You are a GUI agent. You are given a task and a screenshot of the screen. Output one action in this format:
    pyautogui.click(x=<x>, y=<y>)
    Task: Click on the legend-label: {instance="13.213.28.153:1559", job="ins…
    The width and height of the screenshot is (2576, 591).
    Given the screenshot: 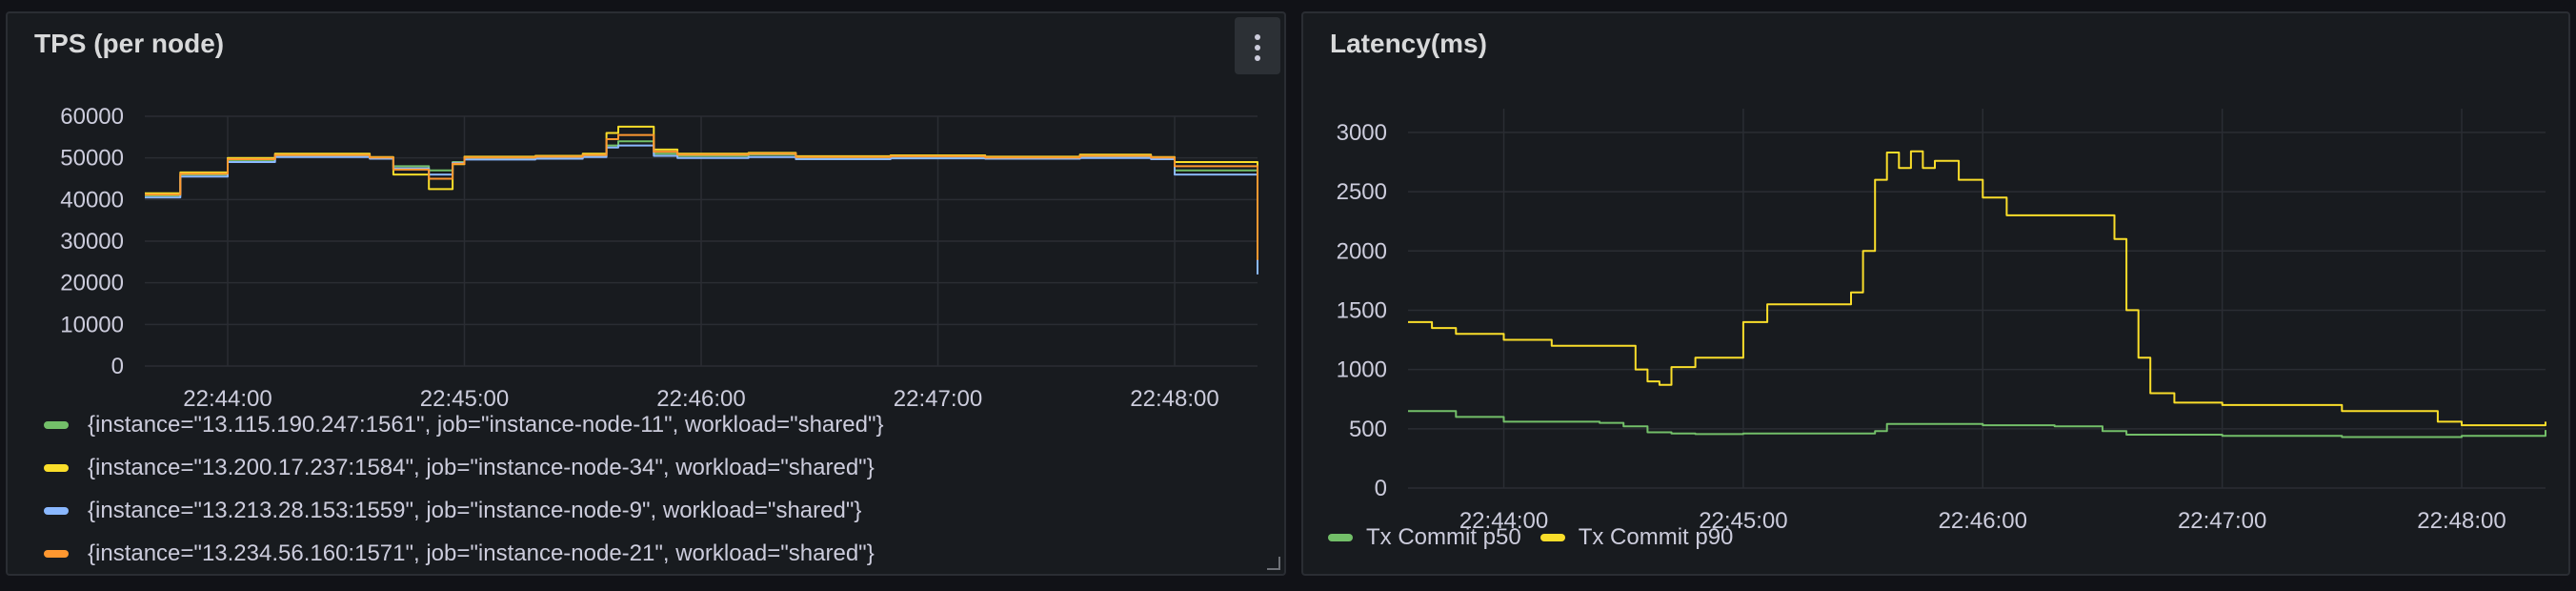 What is the action you would take?
    pyautogui.click(x=475, y=510)
    